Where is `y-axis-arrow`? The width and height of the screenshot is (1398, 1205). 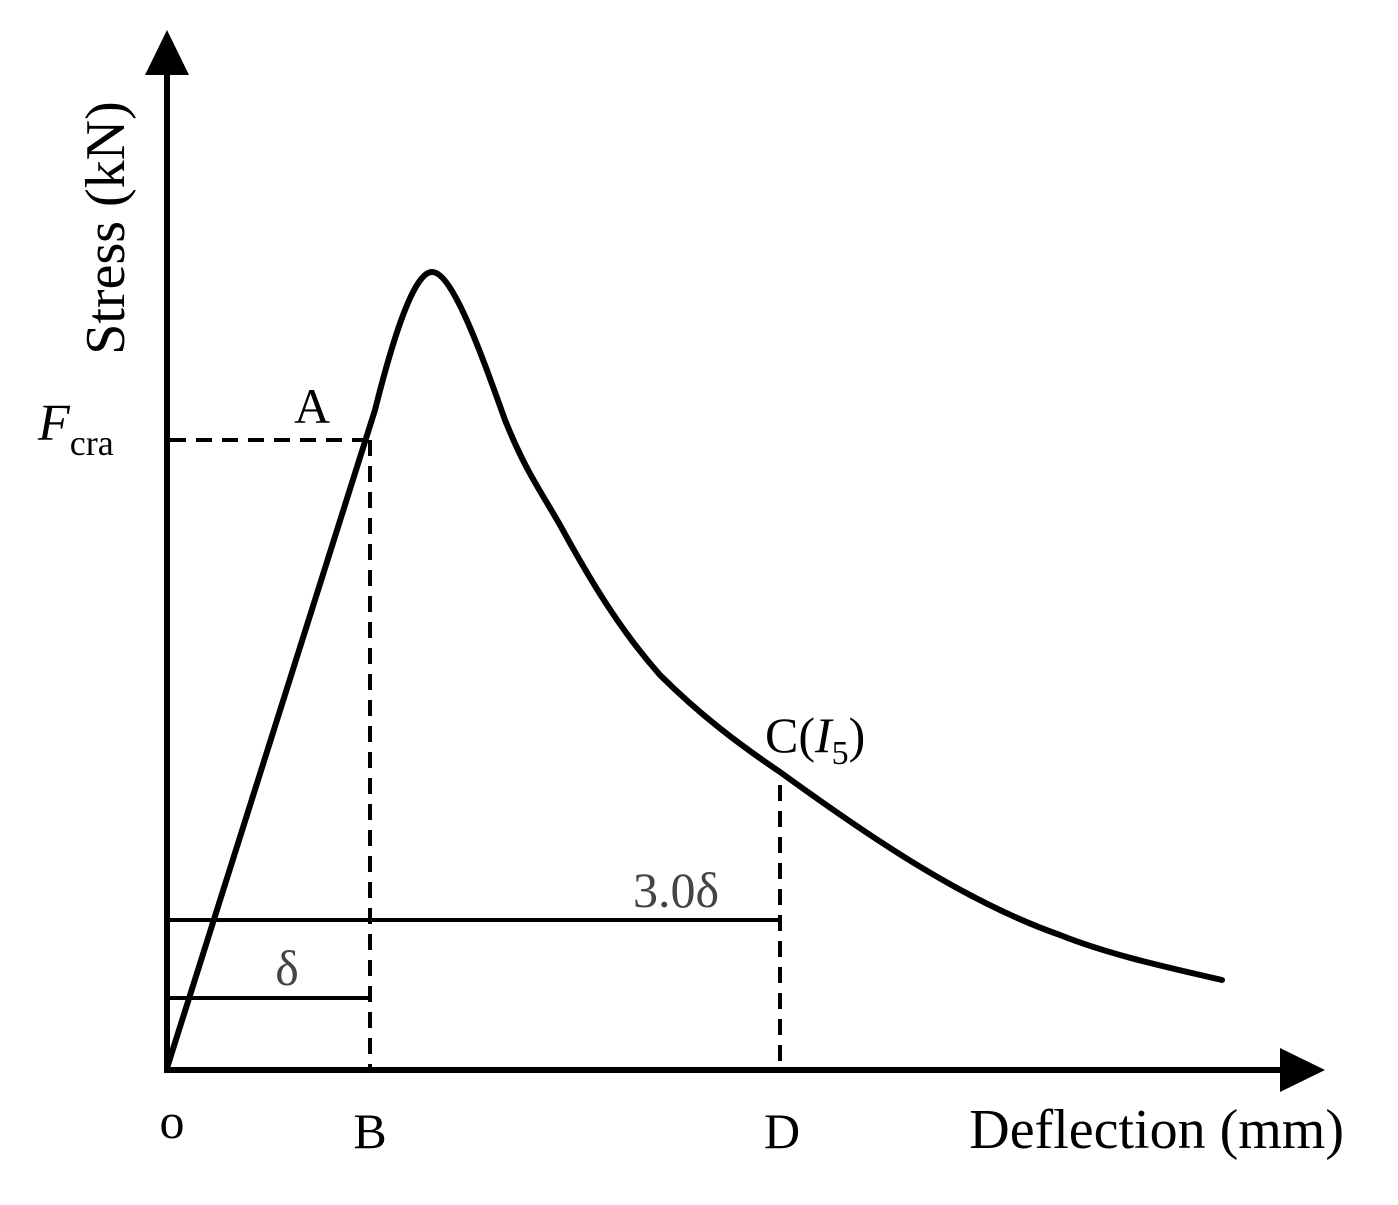
y-axis-arrow is located at coordinates (167, 52).